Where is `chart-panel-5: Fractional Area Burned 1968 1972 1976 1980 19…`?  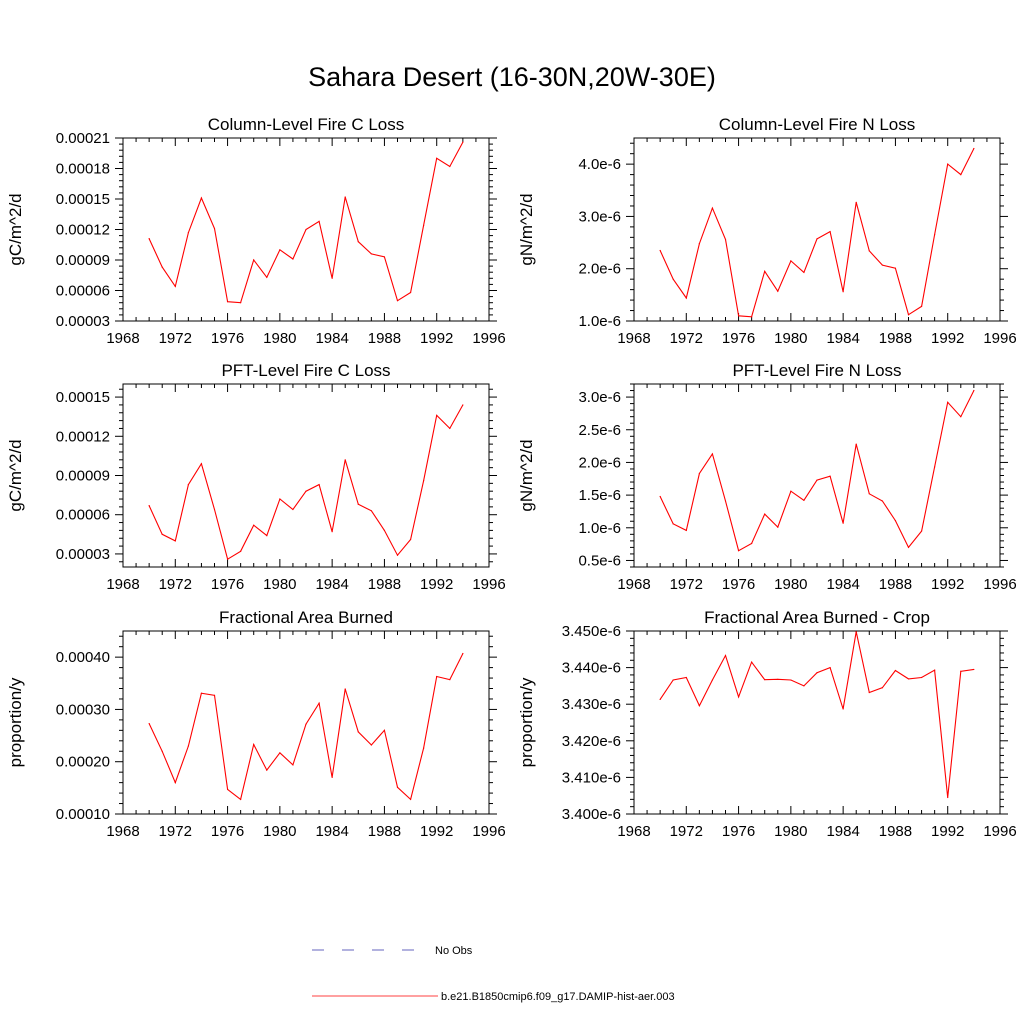
chart-panel-5: Fractional Area Burned 1968 1972 1976 1980 19… is located at coordinates (256, 724).